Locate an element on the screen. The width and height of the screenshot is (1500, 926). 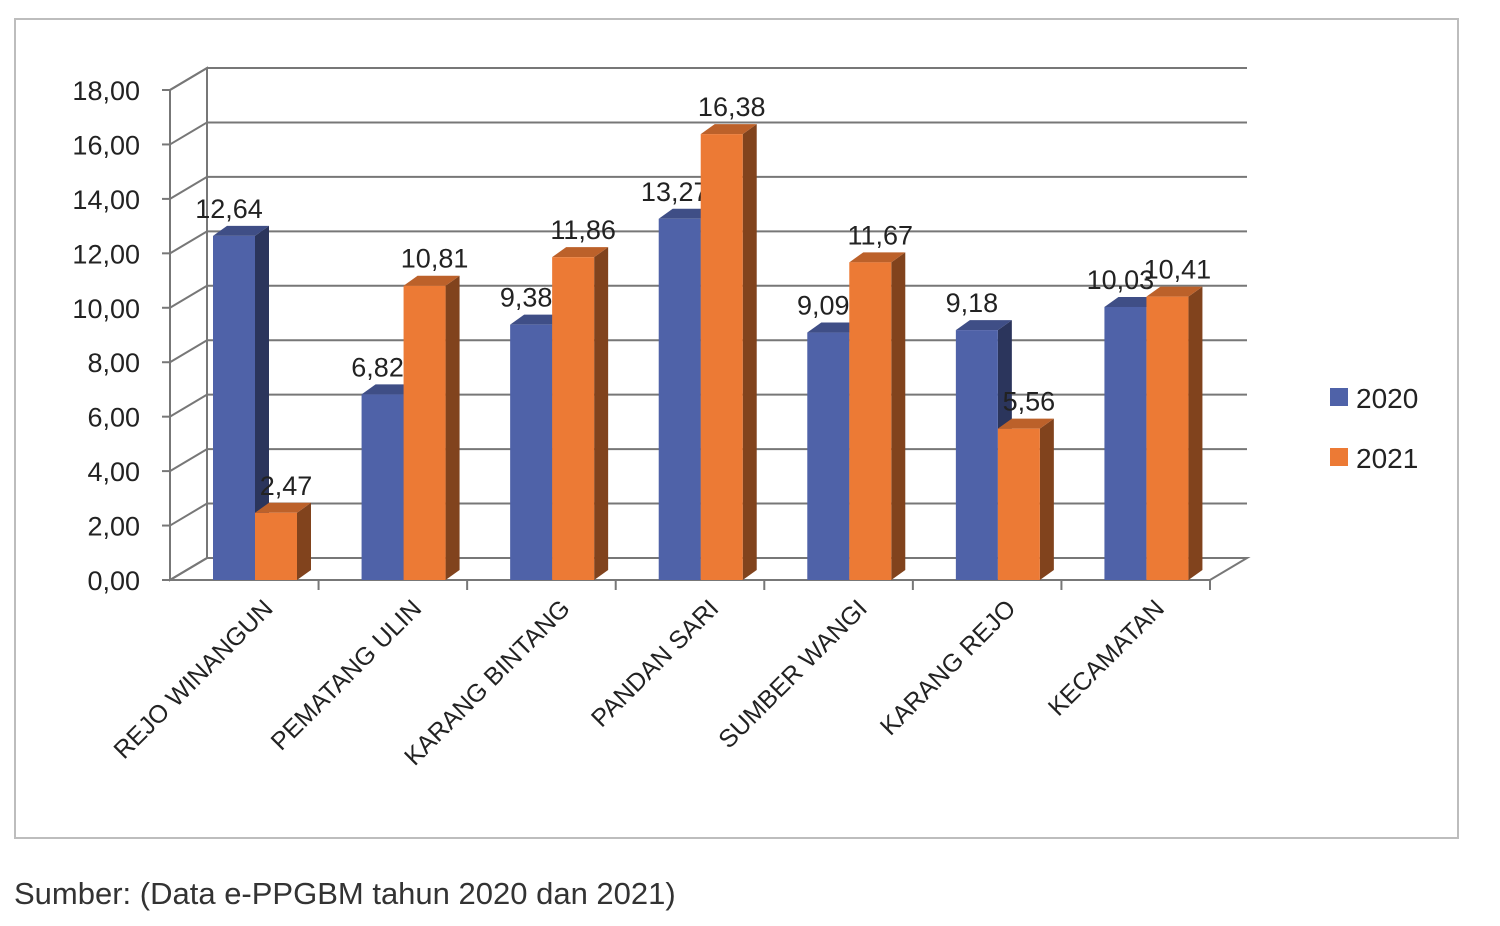
data-label: 9,38 is located at coordinates (526, 298).